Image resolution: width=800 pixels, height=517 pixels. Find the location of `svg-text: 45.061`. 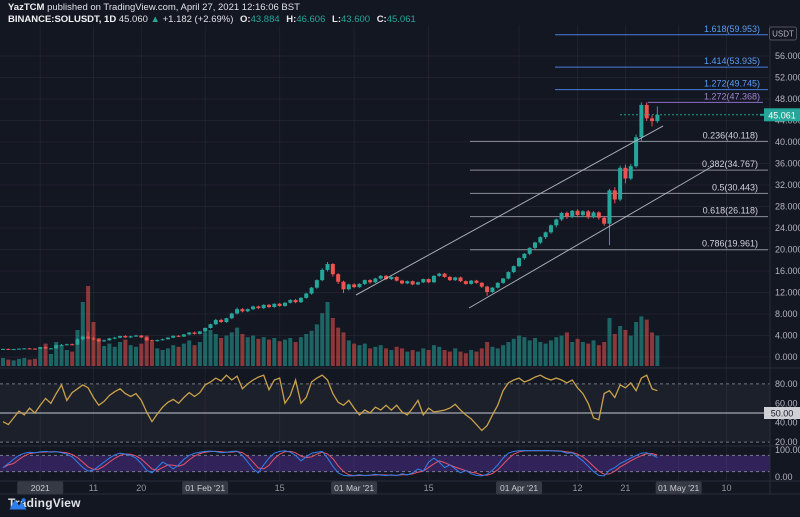

svg-text: 45.061 is located at coordinates (782, 115).